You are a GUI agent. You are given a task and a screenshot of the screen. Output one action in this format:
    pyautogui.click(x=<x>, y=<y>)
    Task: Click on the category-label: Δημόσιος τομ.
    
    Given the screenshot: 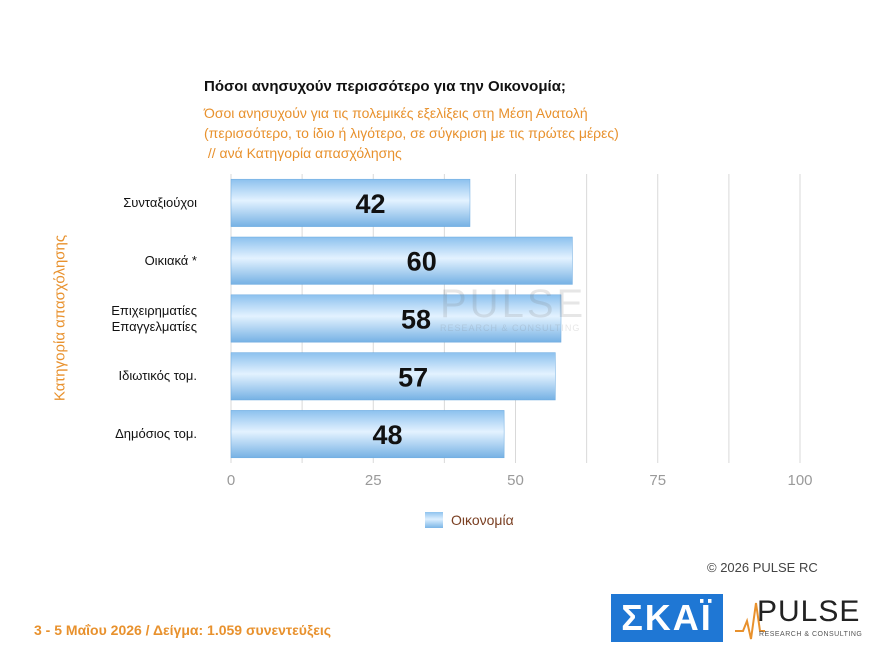 What is the action you would take?
    pyautogui.click(x=156, y=434)
    